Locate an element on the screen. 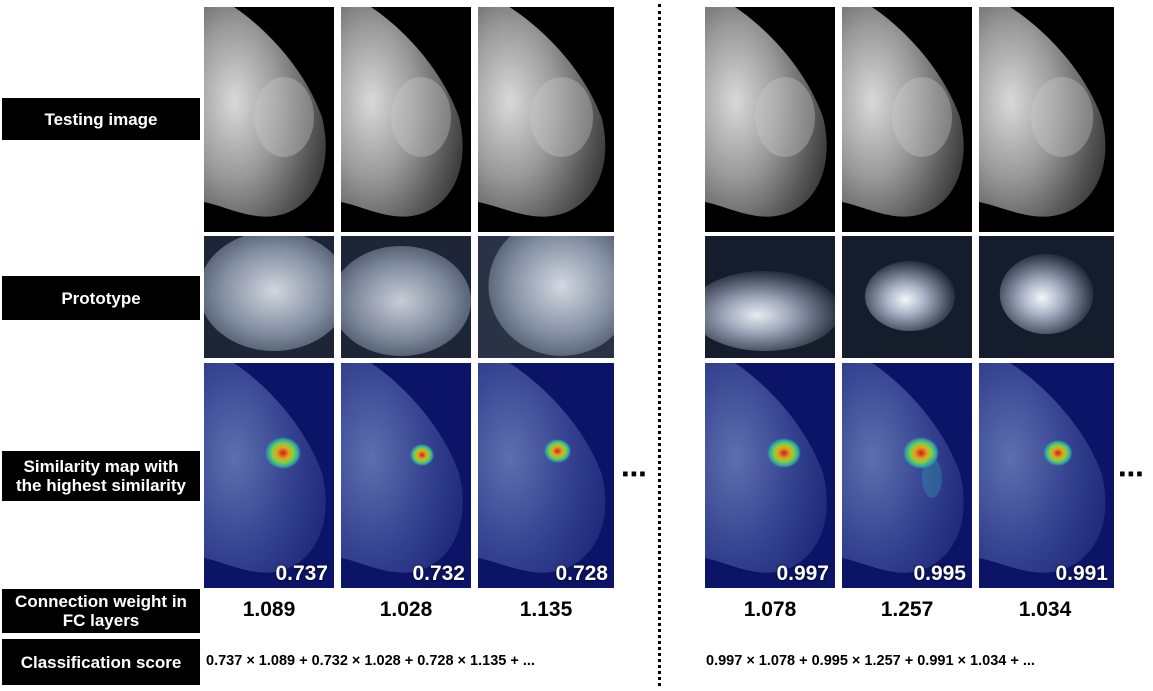 The width and height of the screenshot is (1153, 691). similarity-label-line2: the highest similarity is located at coordinates (101, 485).